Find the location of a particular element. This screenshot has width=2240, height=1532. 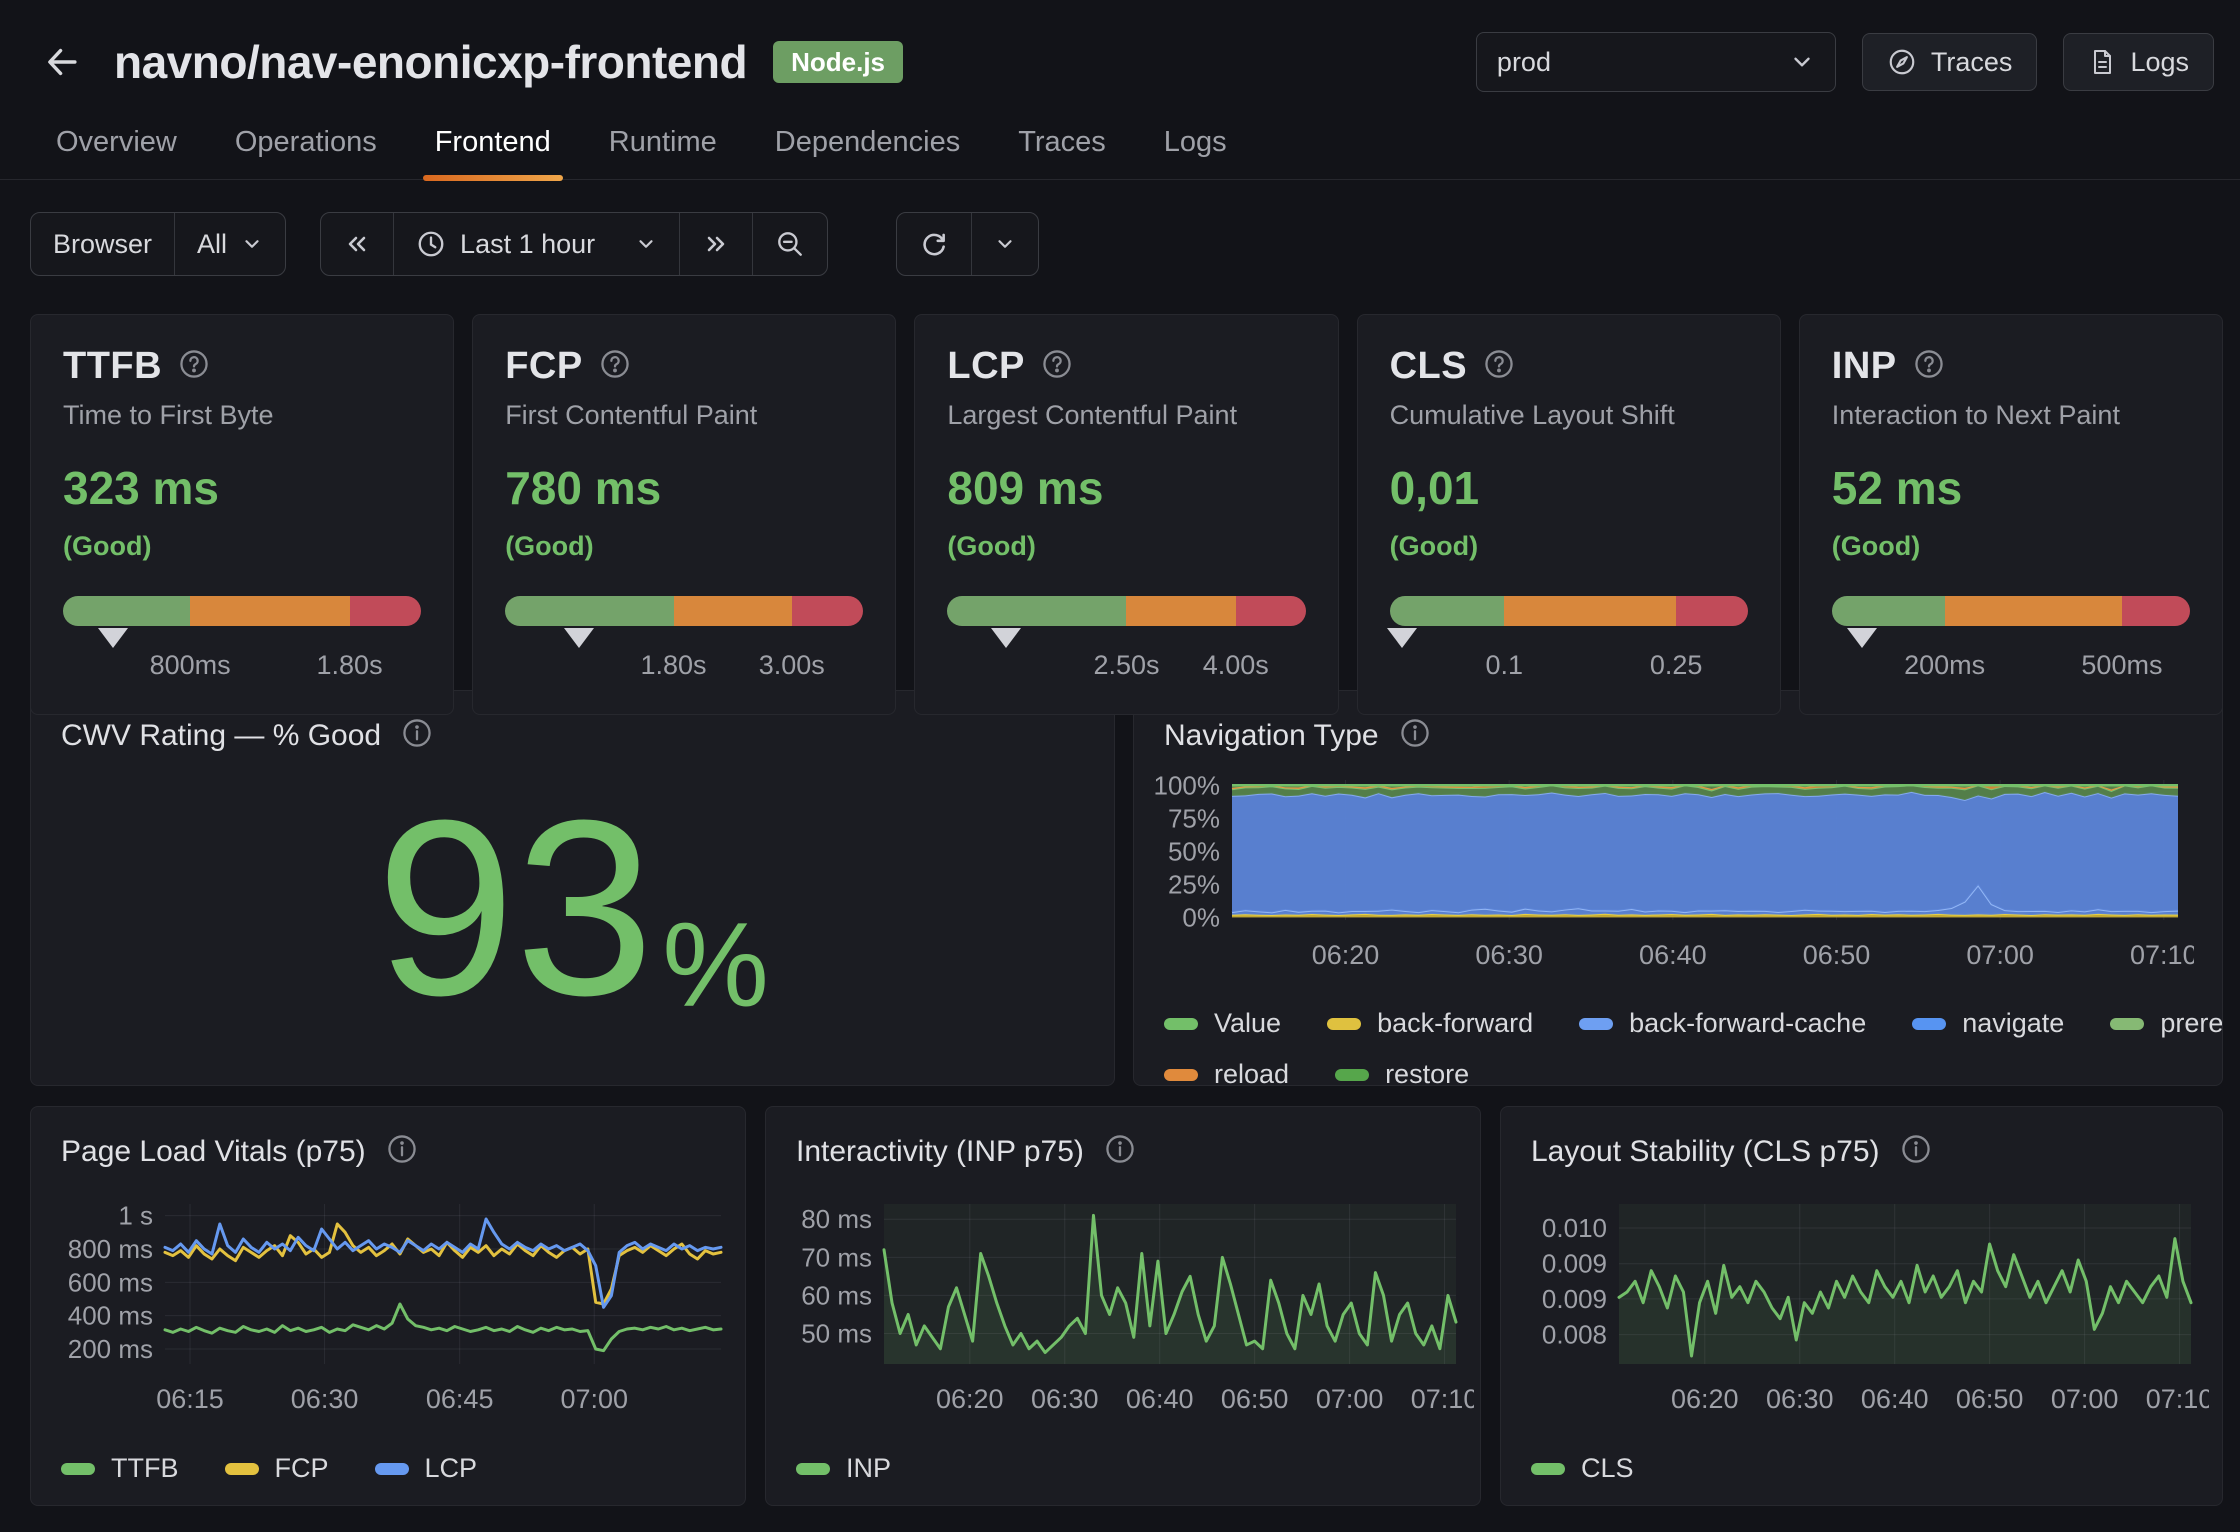

refresh-icon is located at coordinates (934, 244).